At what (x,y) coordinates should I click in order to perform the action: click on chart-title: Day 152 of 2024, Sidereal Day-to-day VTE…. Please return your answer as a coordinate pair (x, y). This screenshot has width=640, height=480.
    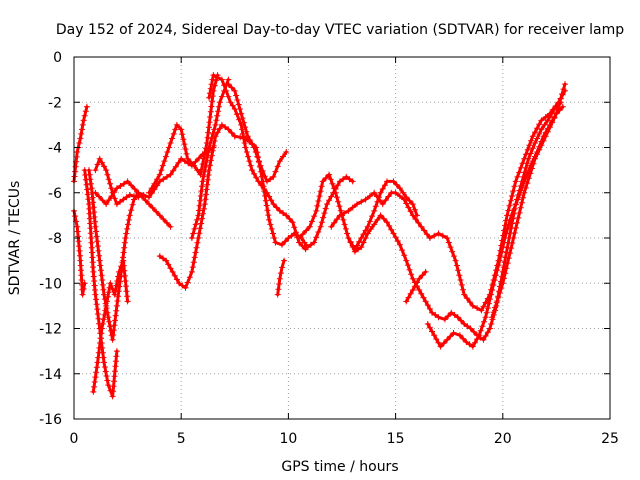
    Looking at the image, I should click on (340, 30).